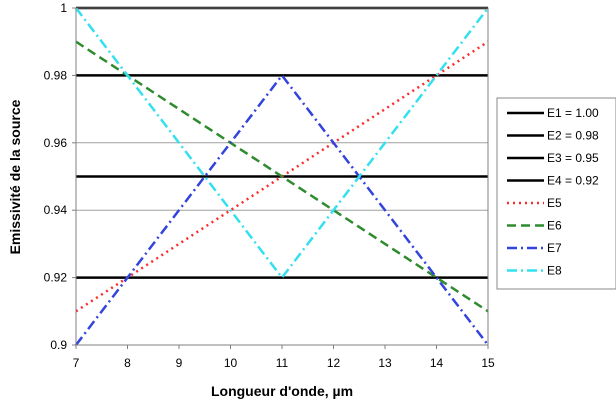 The height and width of the screenshot is (407, 616). Describe the element at coordinates (554, 203) in the screenshot. I see `legend-label: E5` at that location.